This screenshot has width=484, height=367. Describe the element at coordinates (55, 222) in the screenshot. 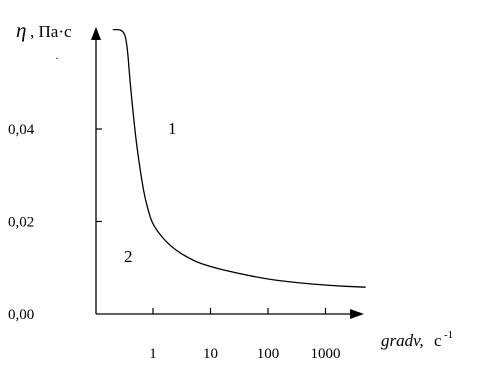

I see `y-ticks: 0,04 0,02 0,00` at that location.